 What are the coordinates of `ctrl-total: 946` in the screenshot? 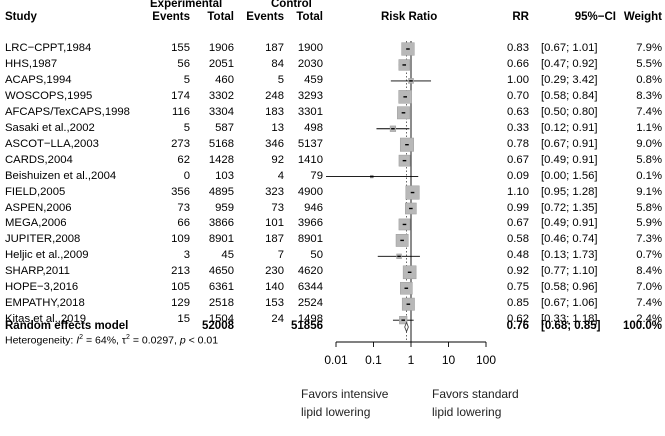 It's located at (313, 207).